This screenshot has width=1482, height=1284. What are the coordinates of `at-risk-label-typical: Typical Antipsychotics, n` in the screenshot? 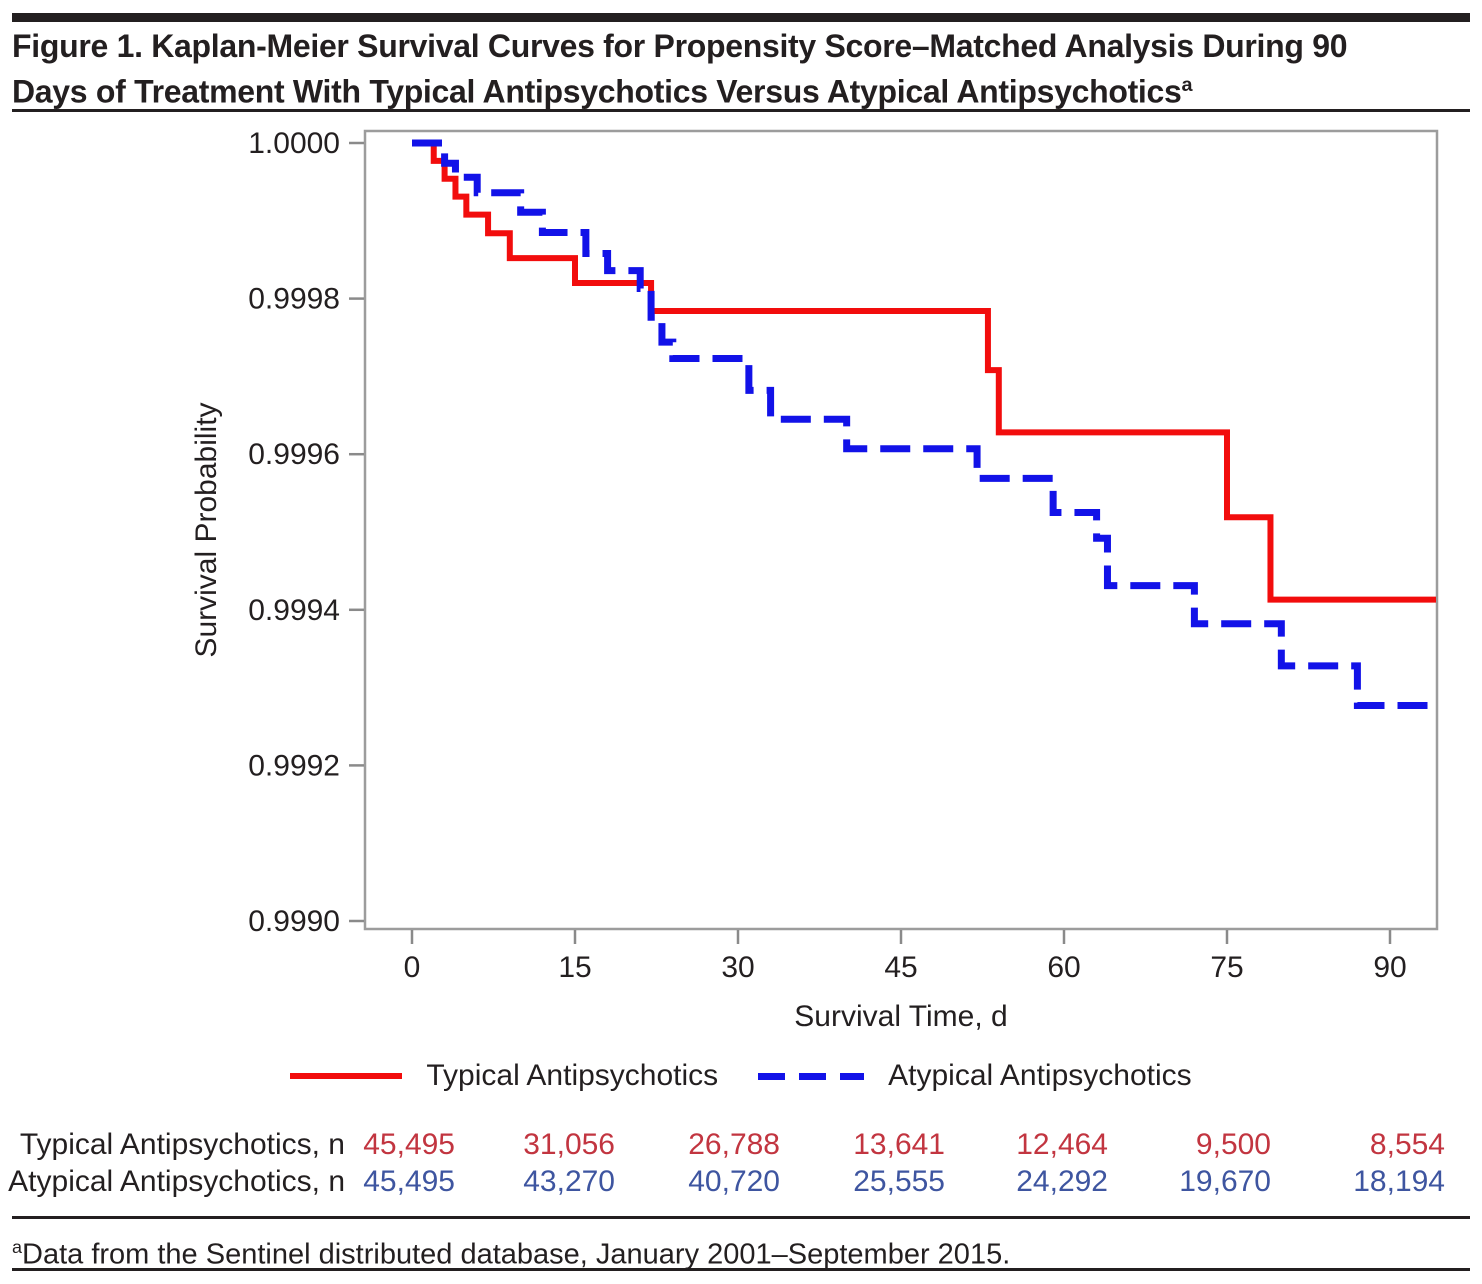 It's located at (182, 1144).